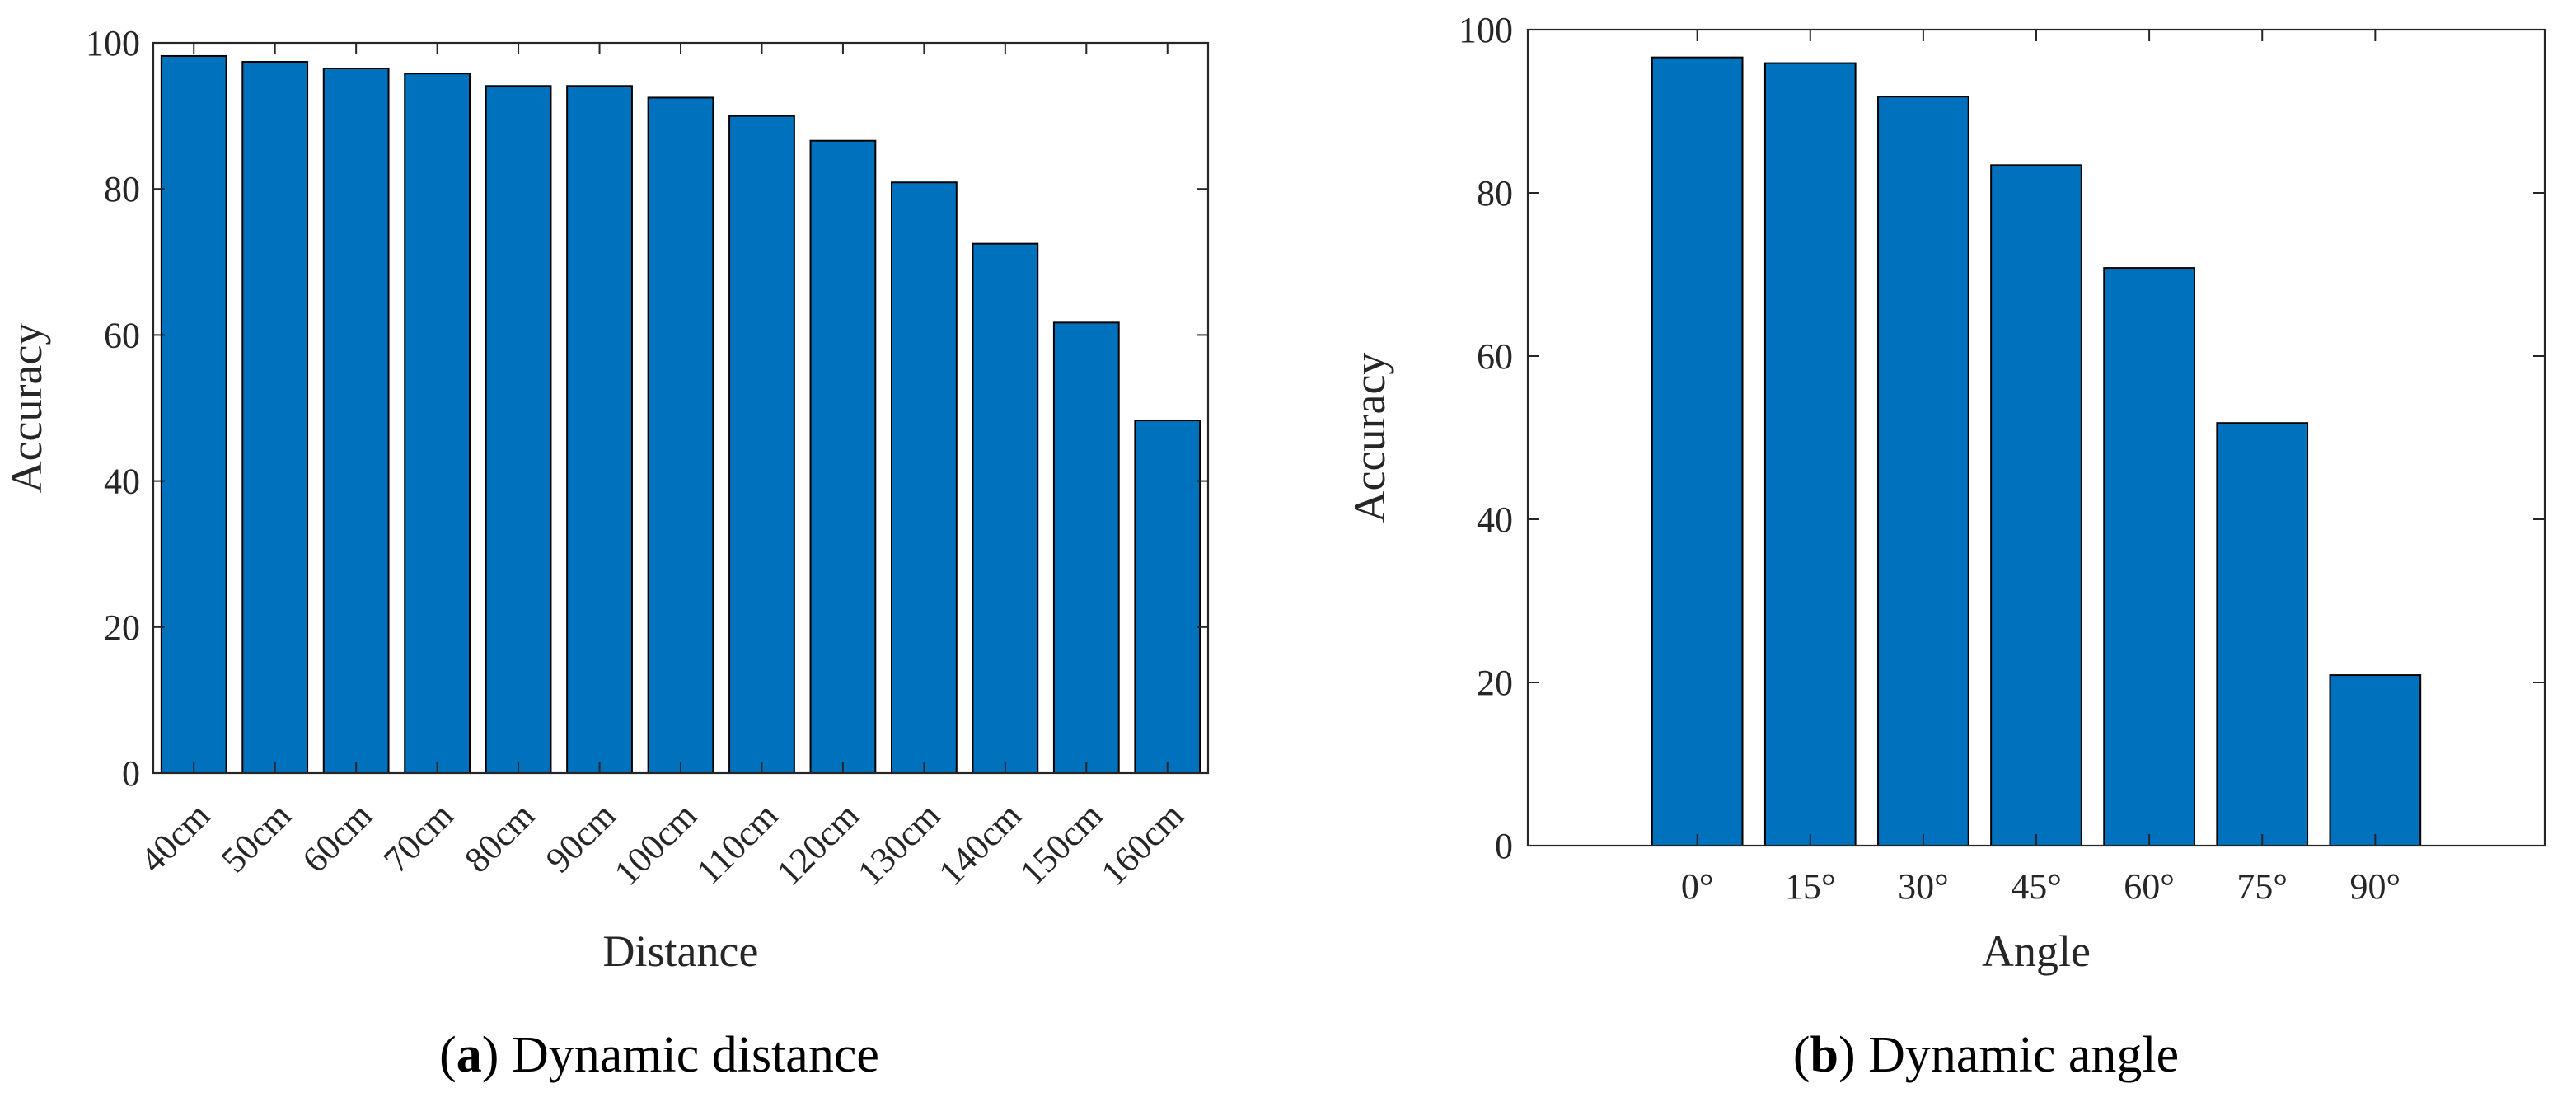 This screenshot has height=1102, width=2576. I want to click on x-tick-label-b-1: 15°, so click(1810, 886).